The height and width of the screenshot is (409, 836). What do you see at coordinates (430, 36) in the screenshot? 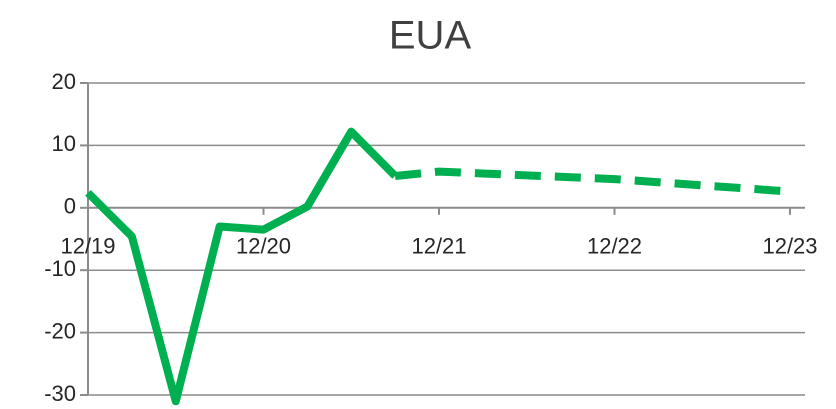
I see `chart-title: EUA` at bounding box center [430, 36].